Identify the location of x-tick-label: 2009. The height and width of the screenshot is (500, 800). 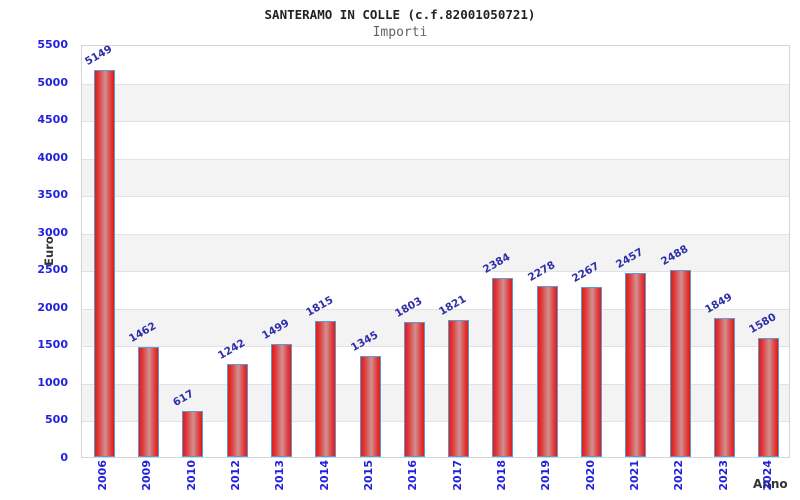
(147, 475).